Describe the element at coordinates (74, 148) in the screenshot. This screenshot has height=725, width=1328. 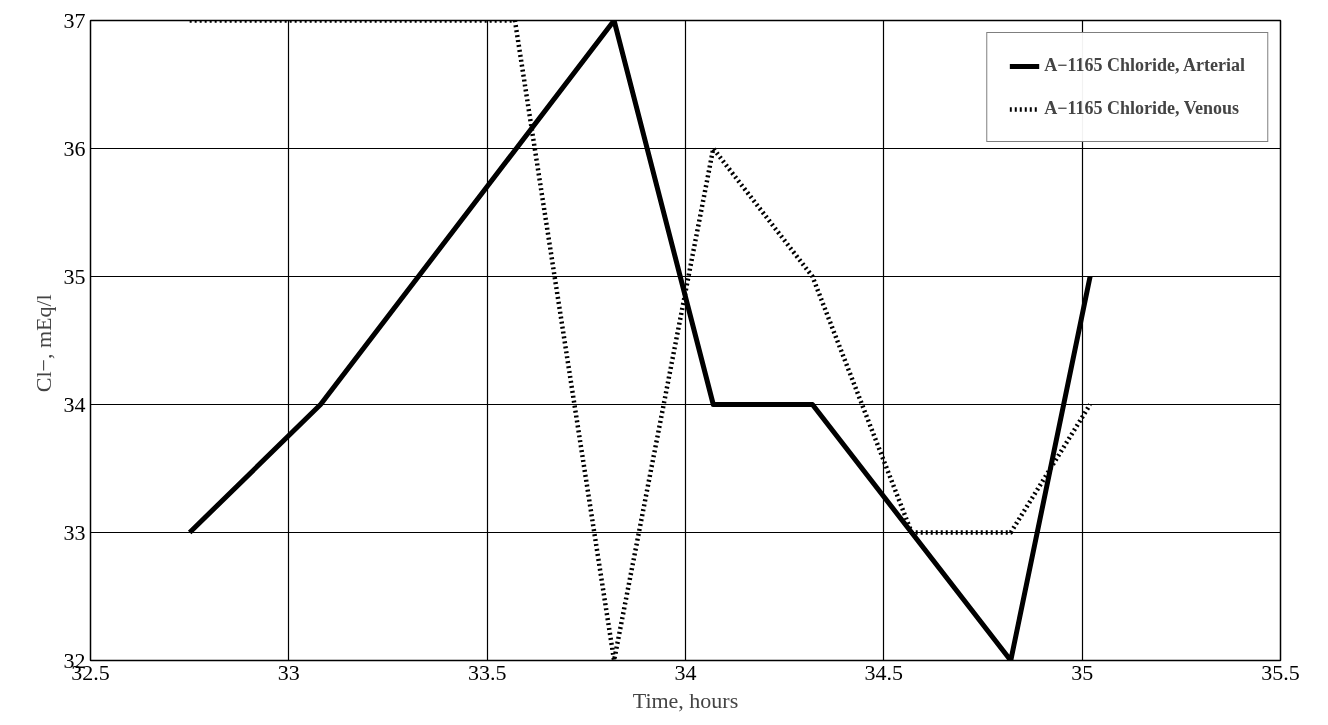
I see `y-tick-label: 36` at that location.